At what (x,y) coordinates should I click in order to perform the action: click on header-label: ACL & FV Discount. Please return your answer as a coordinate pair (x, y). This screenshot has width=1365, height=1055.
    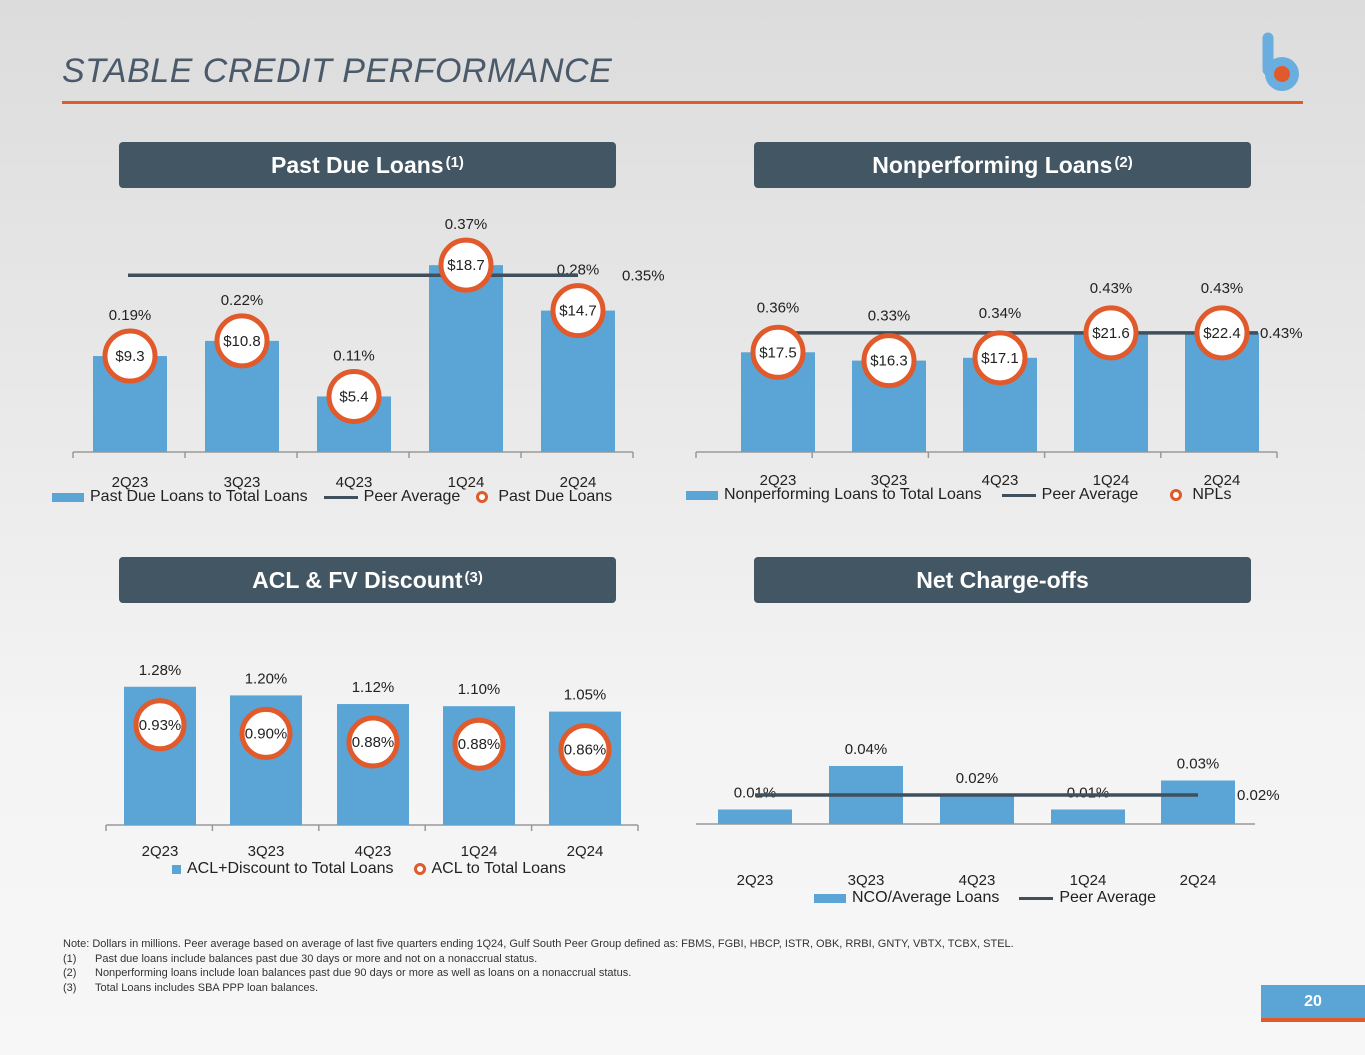
    Looking at the image, I should click on (357, 579).